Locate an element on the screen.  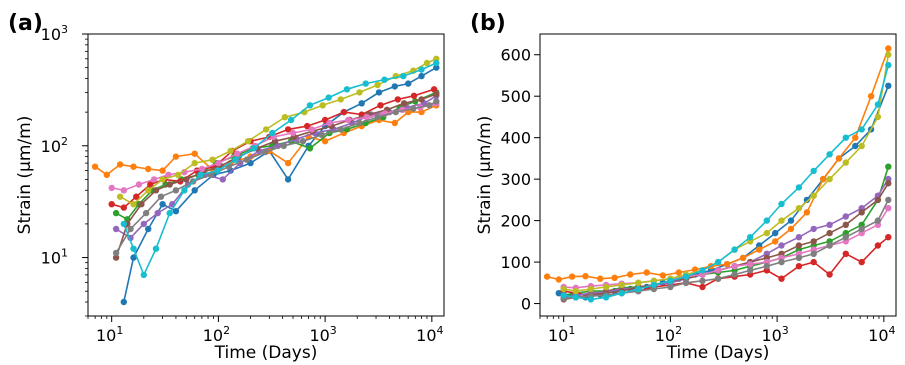
panel-a-x-tick-label: 101 is located at coordinates (109, 334).